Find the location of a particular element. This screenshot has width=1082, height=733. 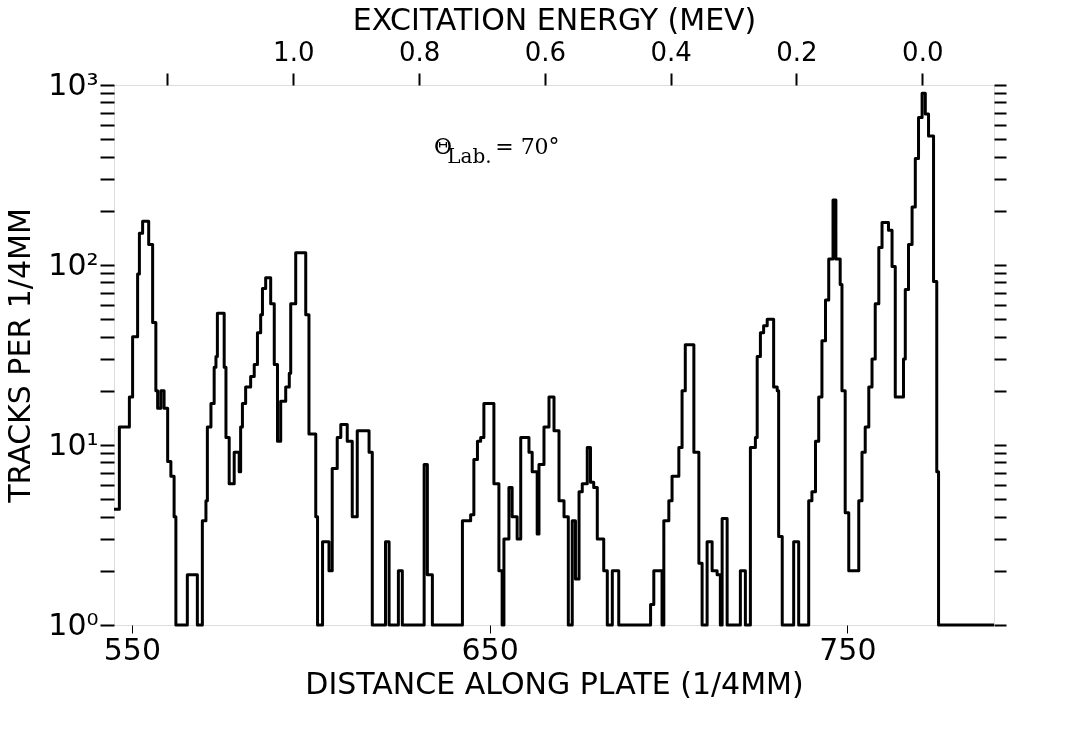

x2-tick-label: 0.0 is located at coordinates (923, 51).